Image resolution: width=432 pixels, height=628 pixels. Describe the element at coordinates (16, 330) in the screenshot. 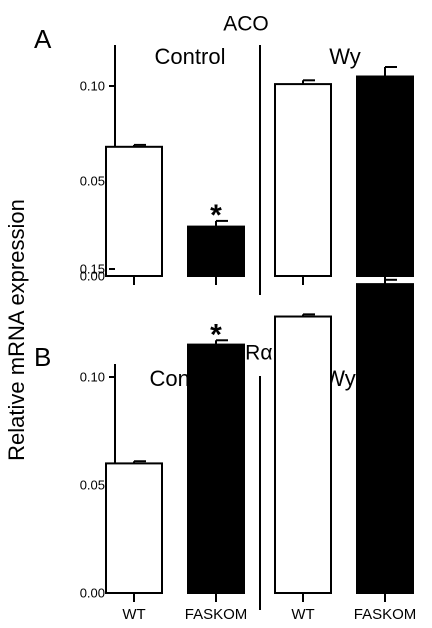

I see `y-axis-label: Relative mRNA expression` at that location.